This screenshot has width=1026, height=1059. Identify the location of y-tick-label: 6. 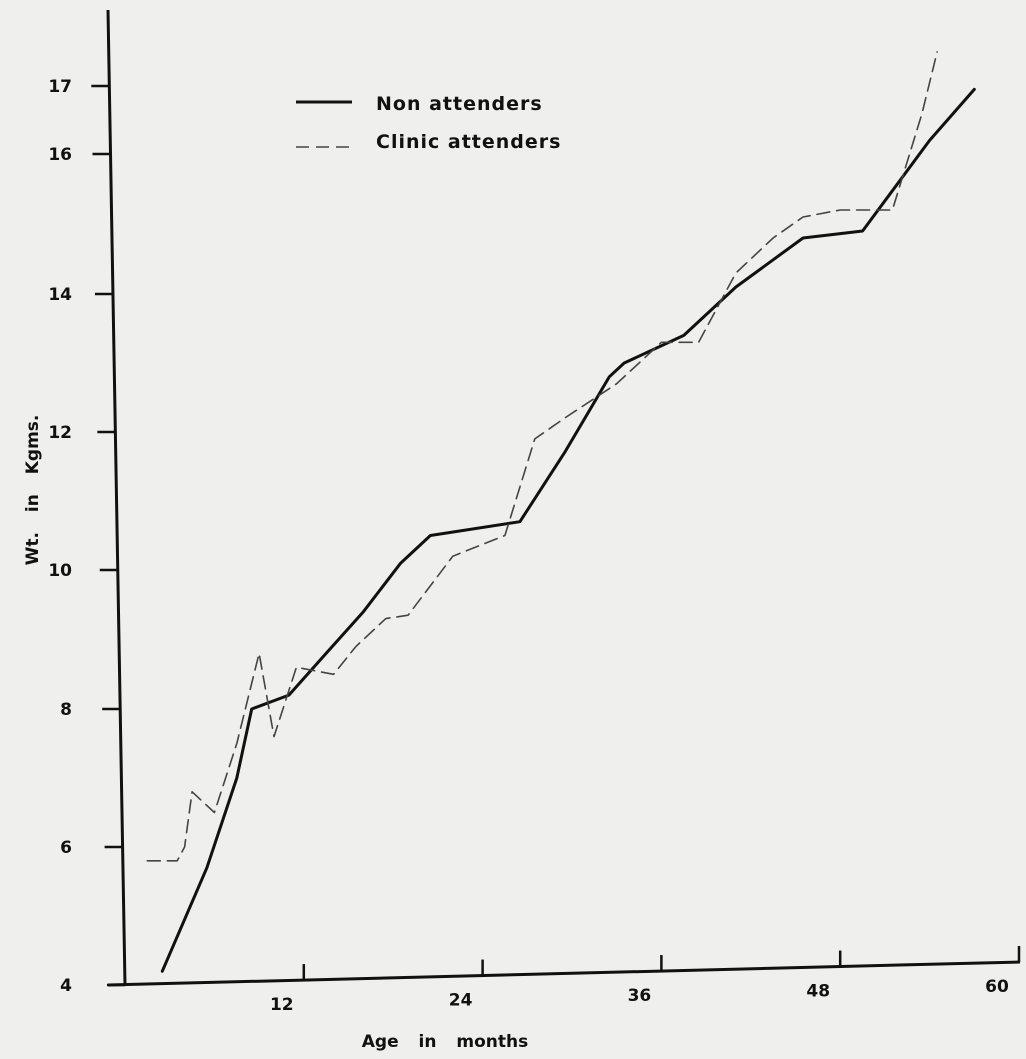
(66, 848).